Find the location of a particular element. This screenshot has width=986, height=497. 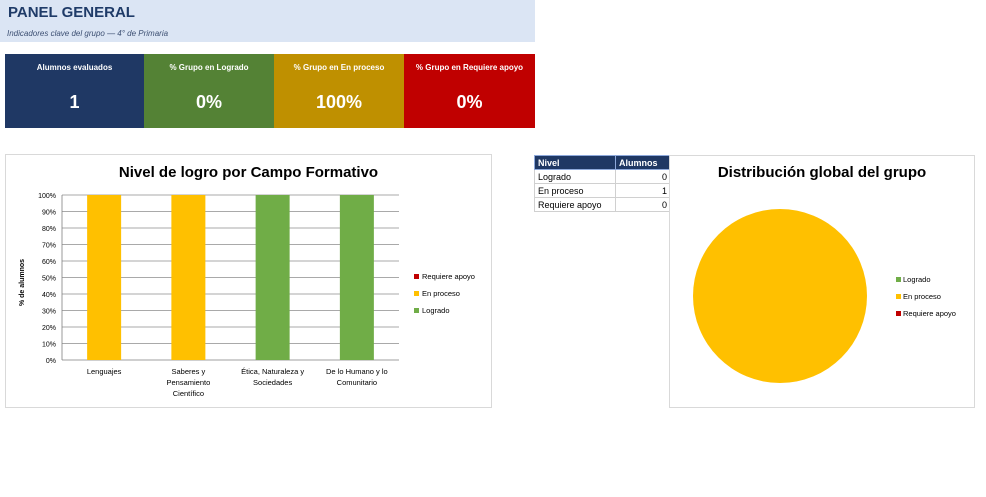

kpi-value: 1 is located at coordinates (74, 102).